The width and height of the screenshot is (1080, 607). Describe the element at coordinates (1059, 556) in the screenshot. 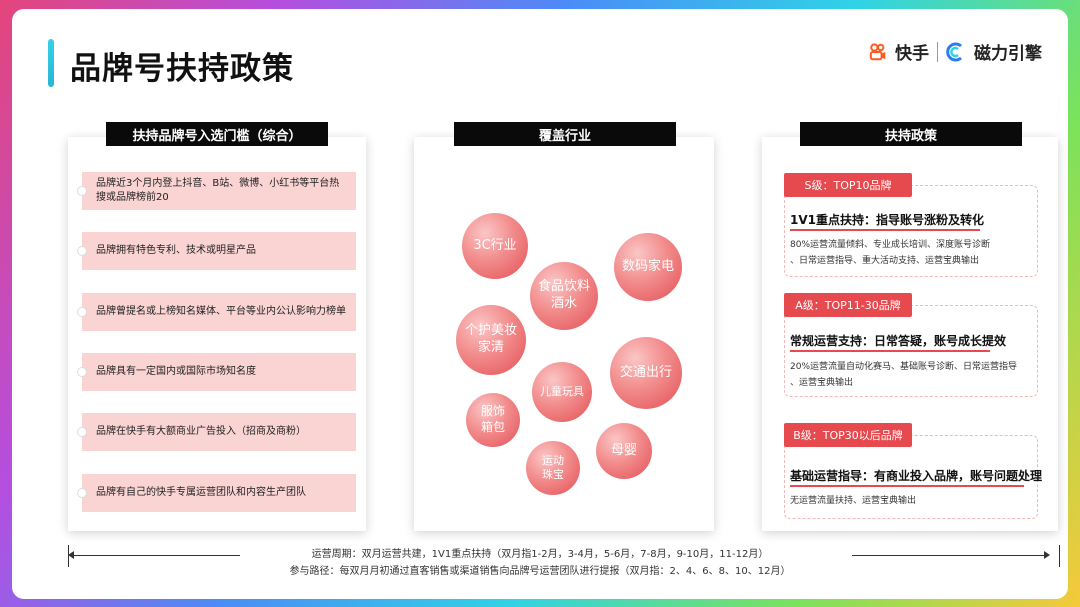

I see `timeline-tick-right` at that location.